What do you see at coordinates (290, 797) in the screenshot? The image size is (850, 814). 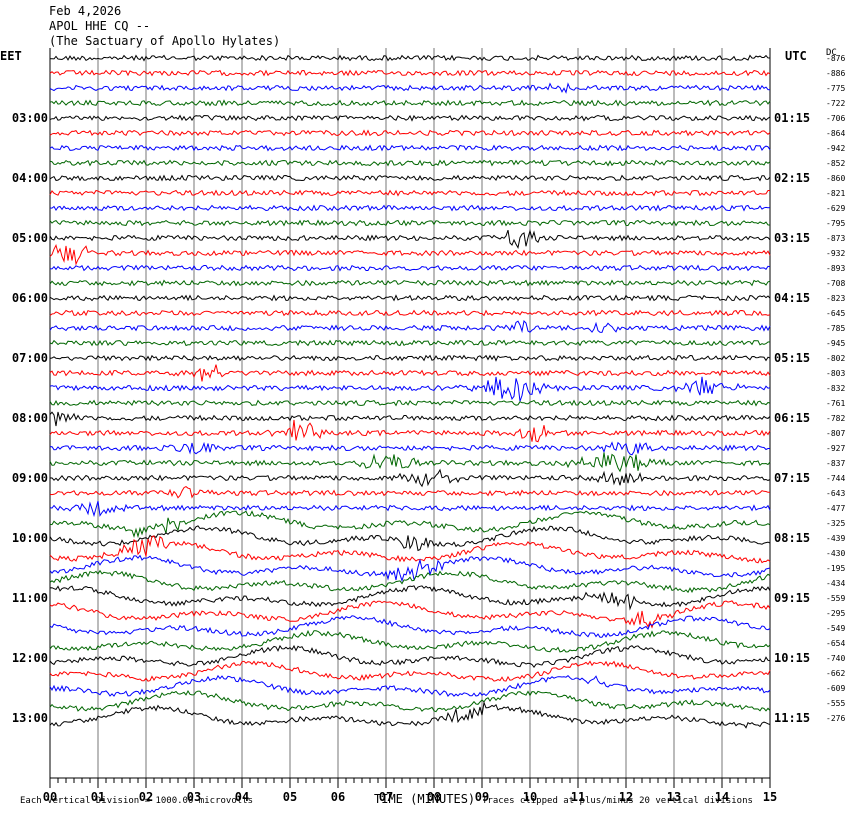 I see `x-tick-label: 05` at bounding box center [290, 797].